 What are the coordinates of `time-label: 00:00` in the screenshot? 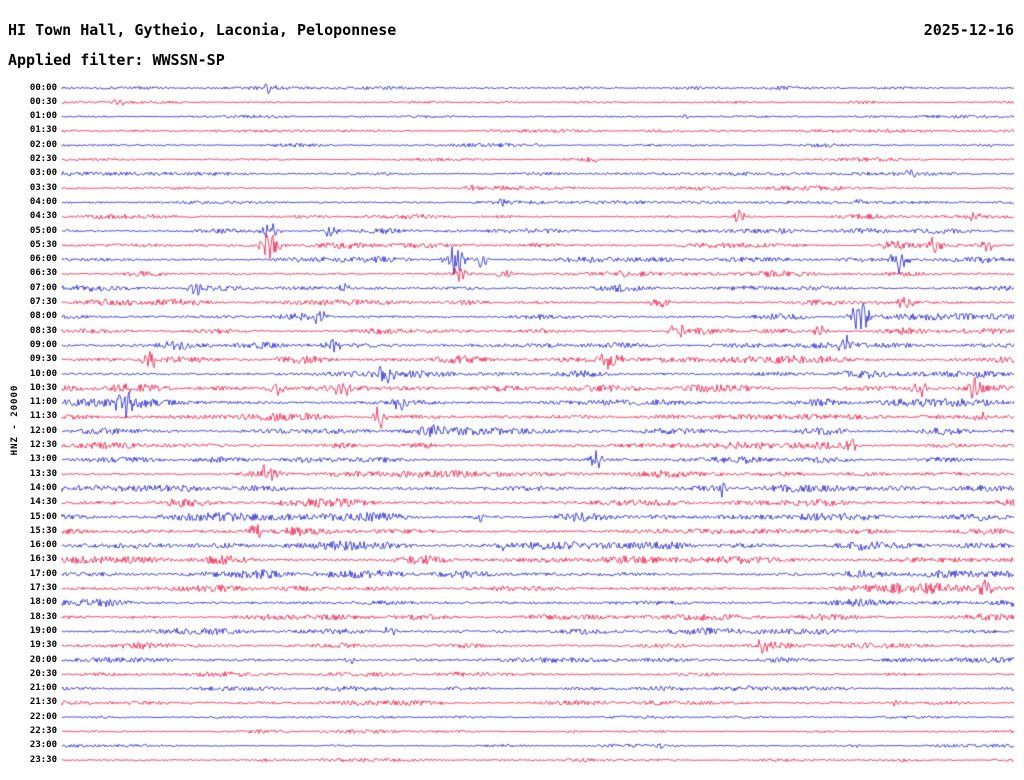 It's located at (43, 87).